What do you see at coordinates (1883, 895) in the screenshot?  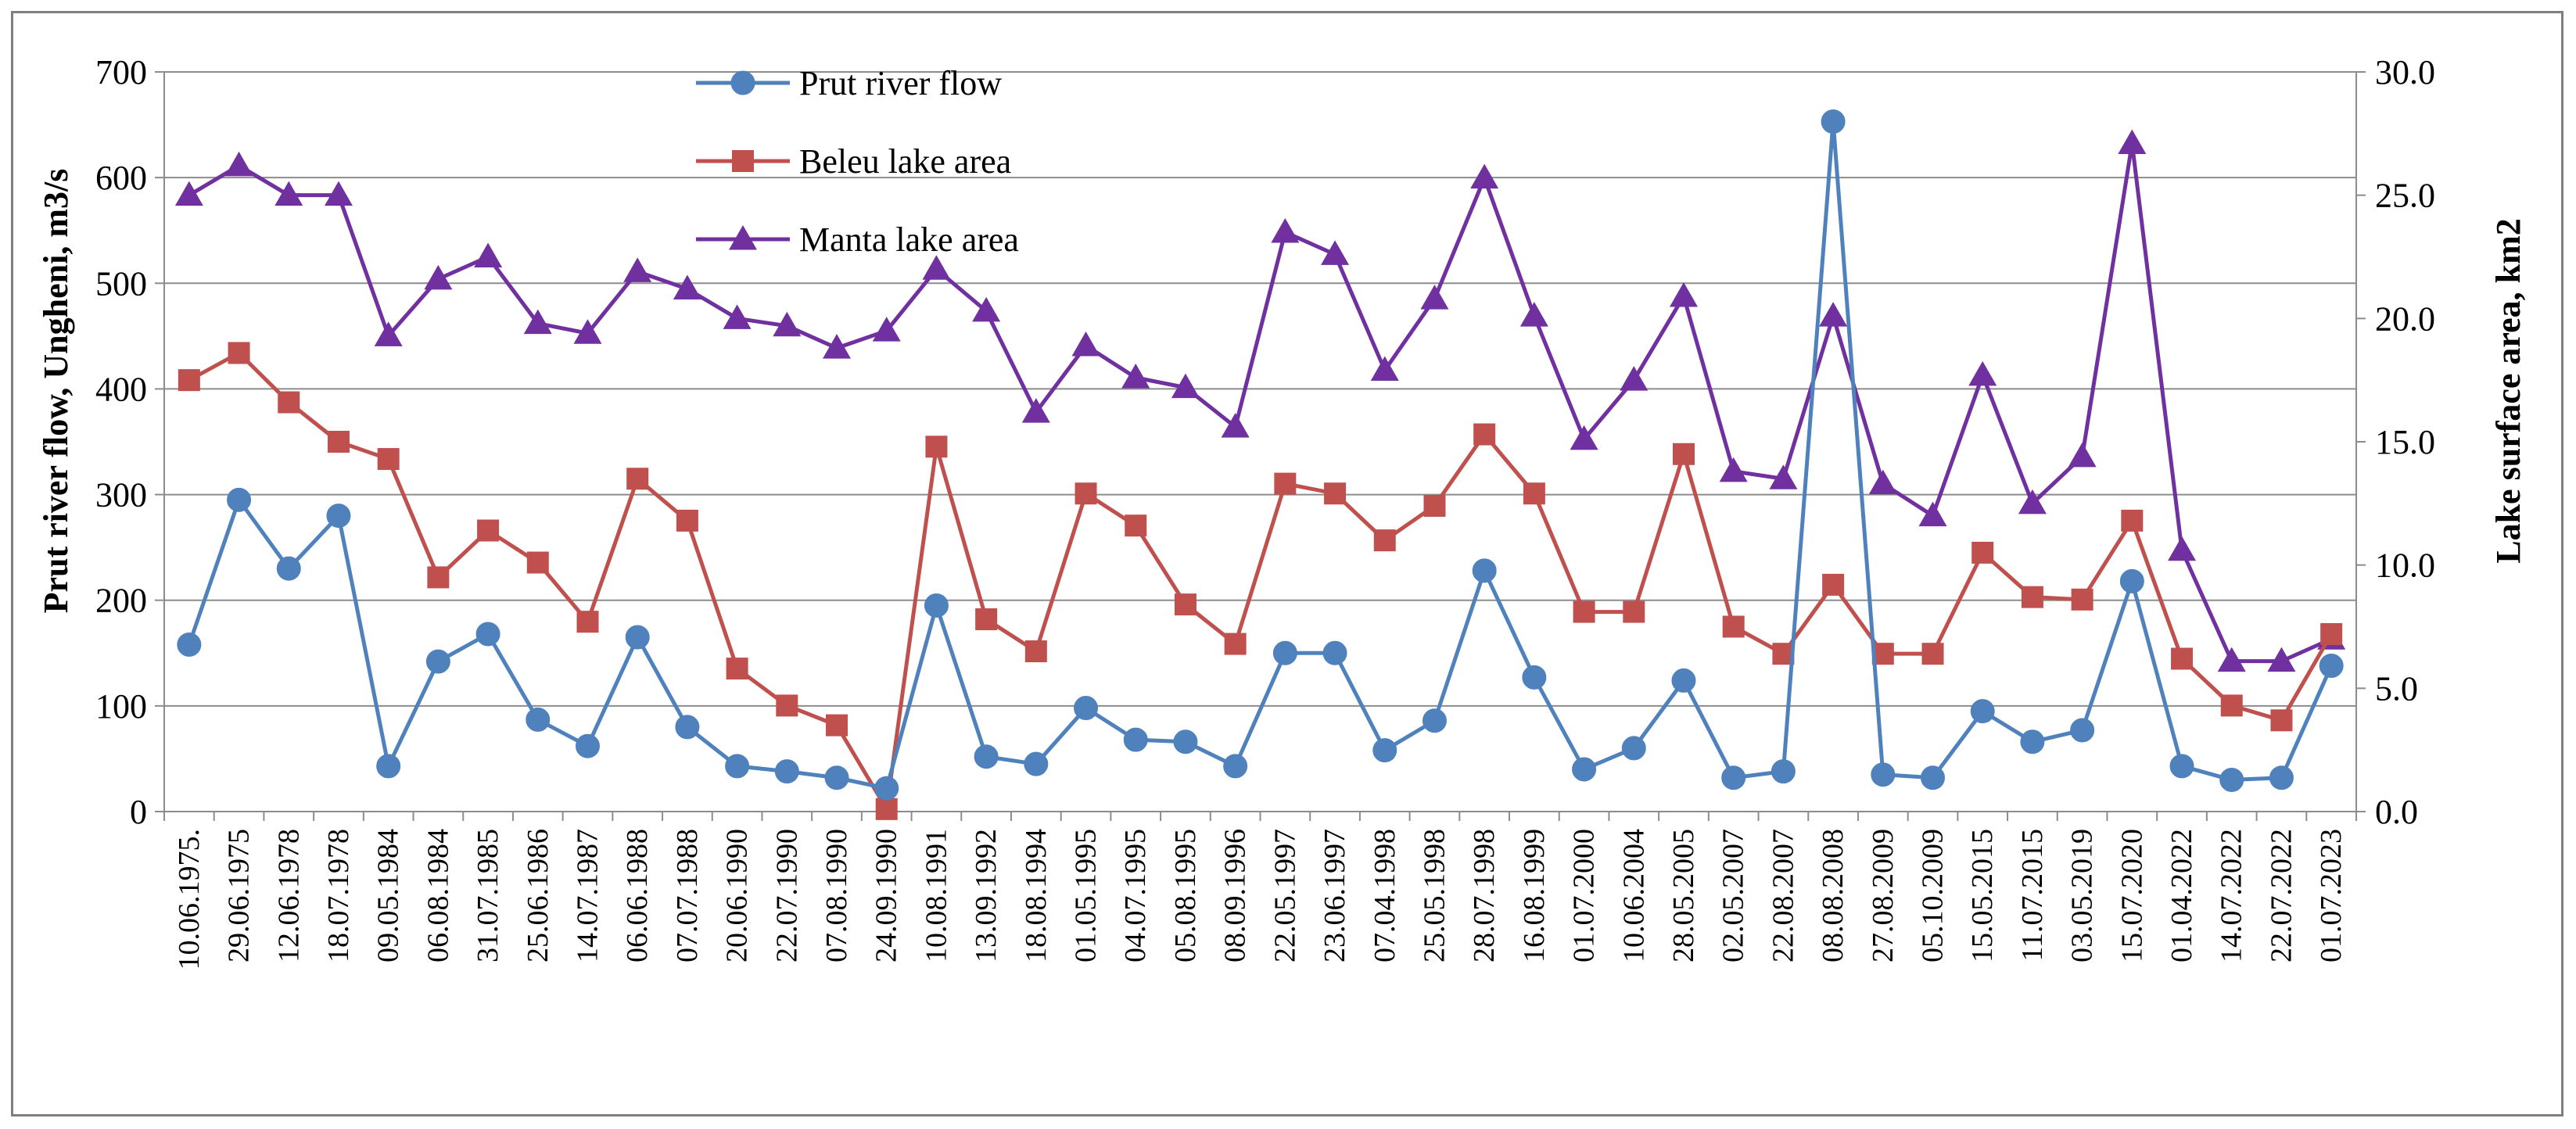 I see `x-tick-label: 27.08.2009` at bounding box center [1883, 895].